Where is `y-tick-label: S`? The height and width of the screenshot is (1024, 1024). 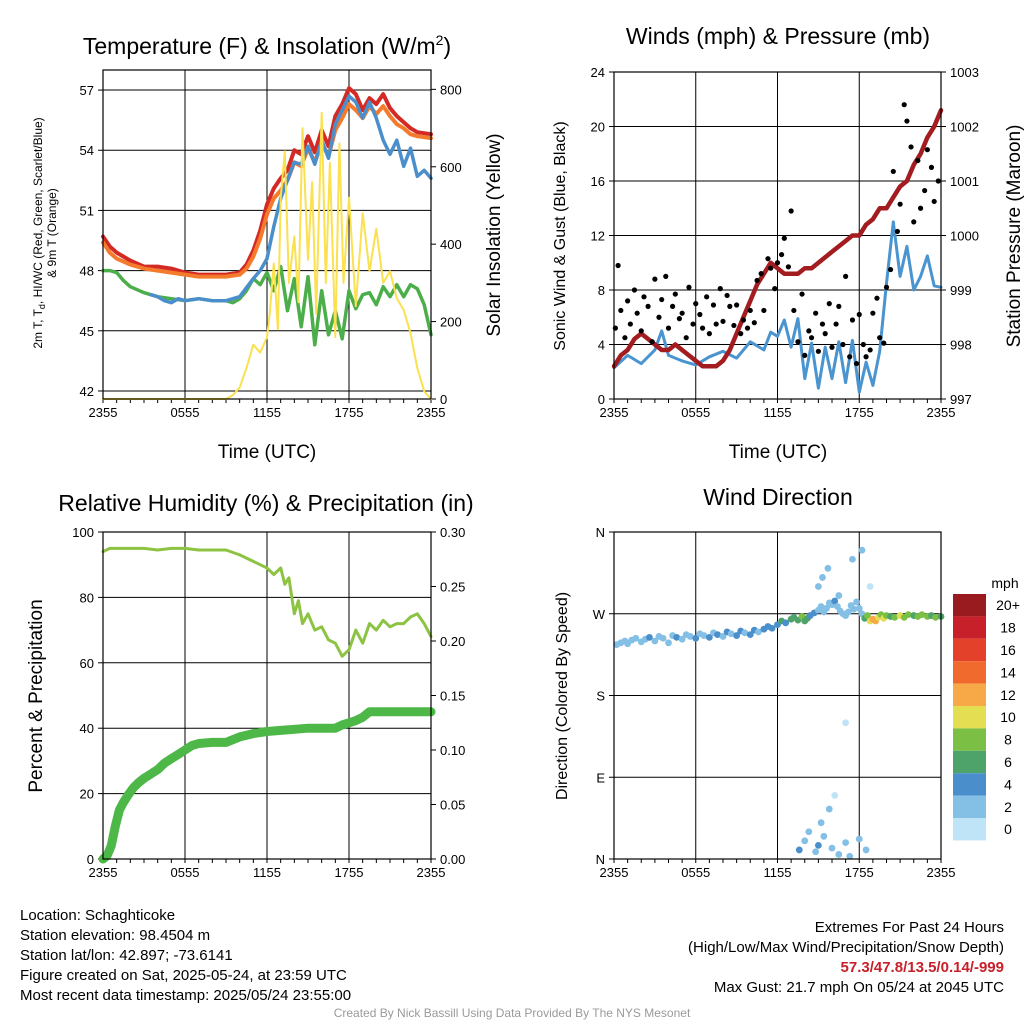 y-tick-label: S is located at coordinates (600, 696).